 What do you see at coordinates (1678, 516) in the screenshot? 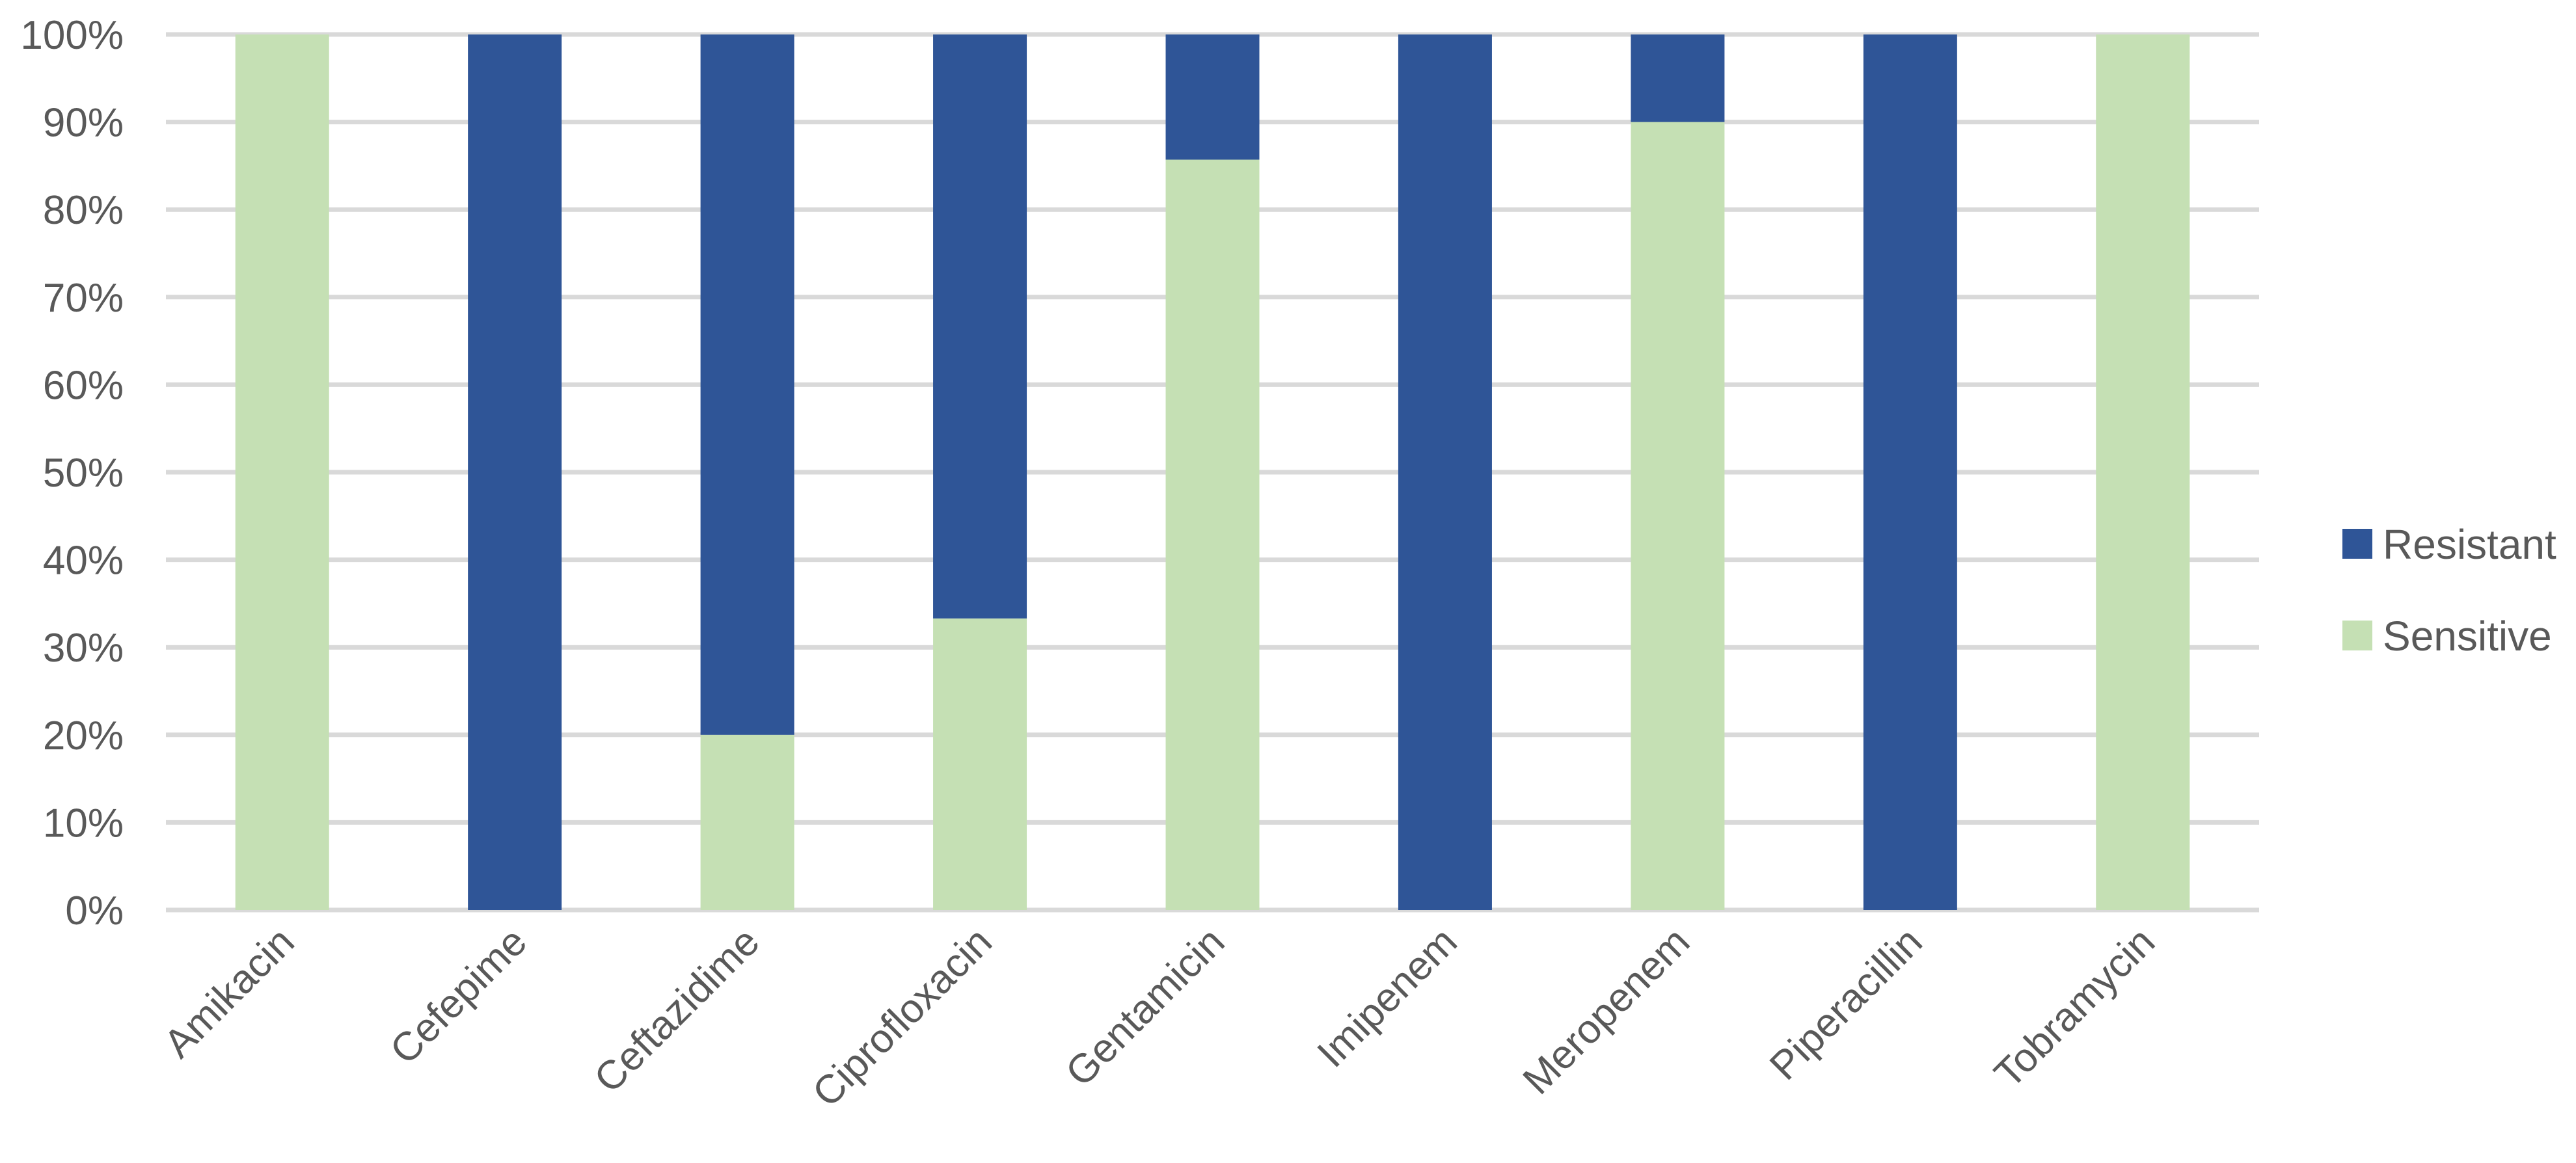
I see `bar-segment-sensitive-meropenem` at bounding box center [1678, 516].